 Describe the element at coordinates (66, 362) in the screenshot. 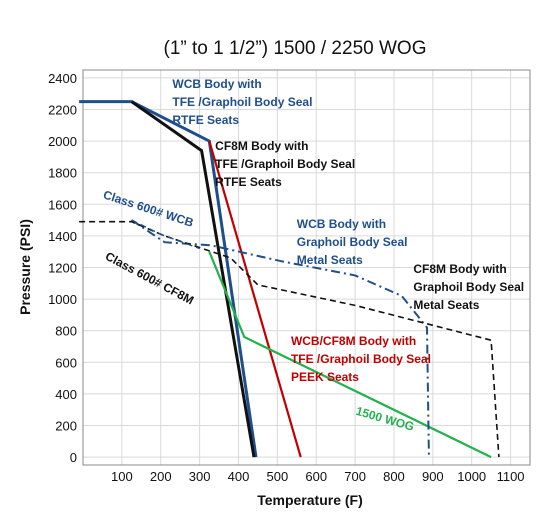

I see `y-tick-label: 600` at that location.